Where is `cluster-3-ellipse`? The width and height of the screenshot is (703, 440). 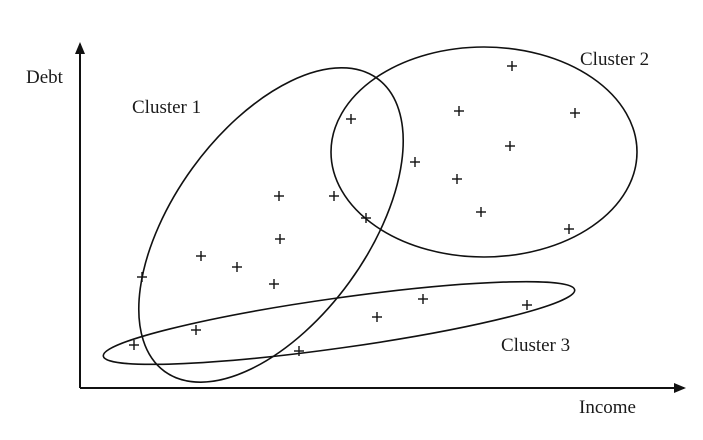
cluster-3-ellipse is located at coordinates (339, 323).